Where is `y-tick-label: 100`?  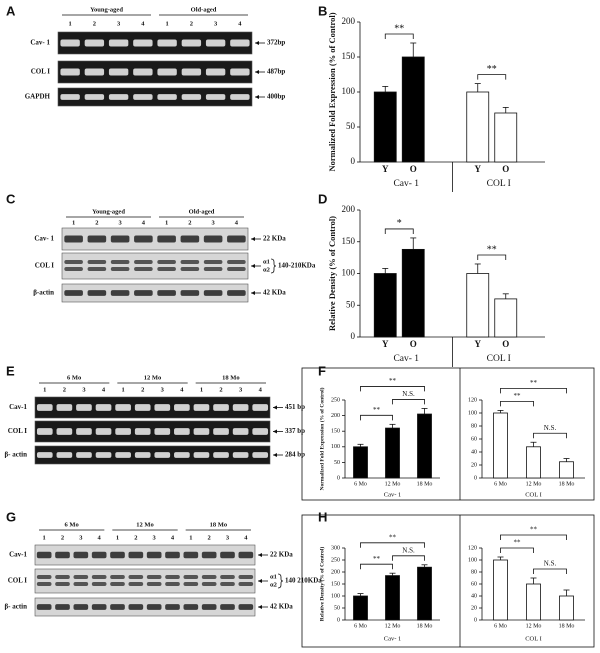 y-tick-label: 100 is located at coordinates (335, 447).